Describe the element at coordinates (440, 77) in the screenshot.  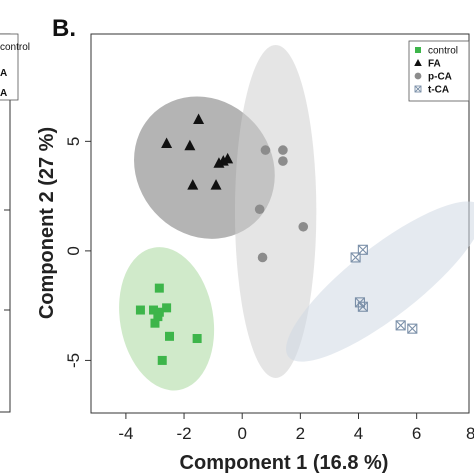
I see `legend-label-p-ca: p-CA` at that location.